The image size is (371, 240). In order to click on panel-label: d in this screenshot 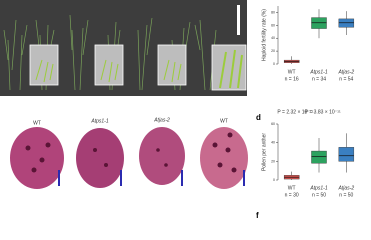, I will do `click(258, 117)`.